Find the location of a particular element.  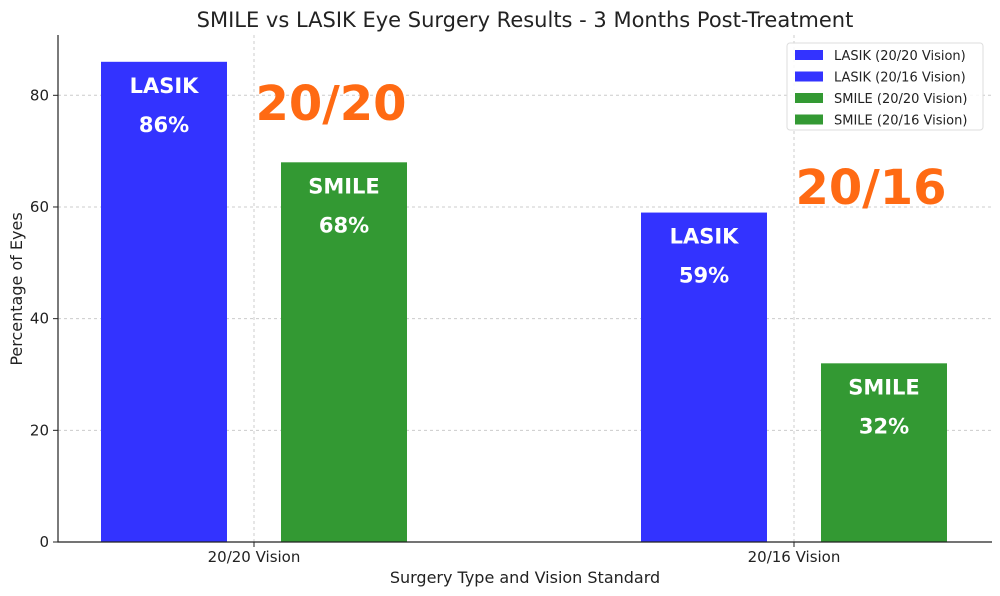

x-tick-label: 20/16 Vision is located at coordinates (794, 557).